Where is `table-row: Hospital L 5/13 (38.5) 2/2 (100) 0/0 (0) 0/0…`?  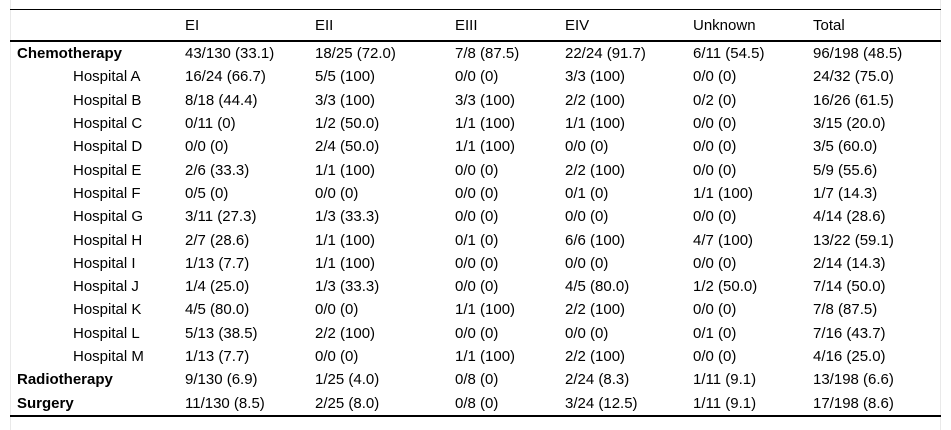 table-row: Hospital L 5/13 (38.5) 2/2 (100) 0/0 (0) 0/0… is located at coordinates (475, 333).